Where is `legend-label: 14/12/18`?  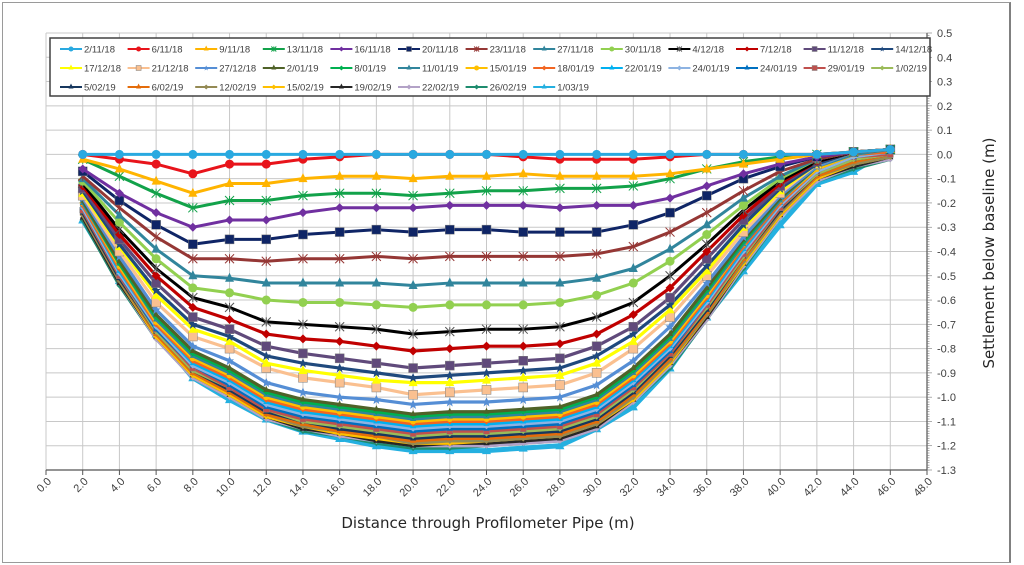
legend-label: 14/12/18 is located at coordinates (913, 50).